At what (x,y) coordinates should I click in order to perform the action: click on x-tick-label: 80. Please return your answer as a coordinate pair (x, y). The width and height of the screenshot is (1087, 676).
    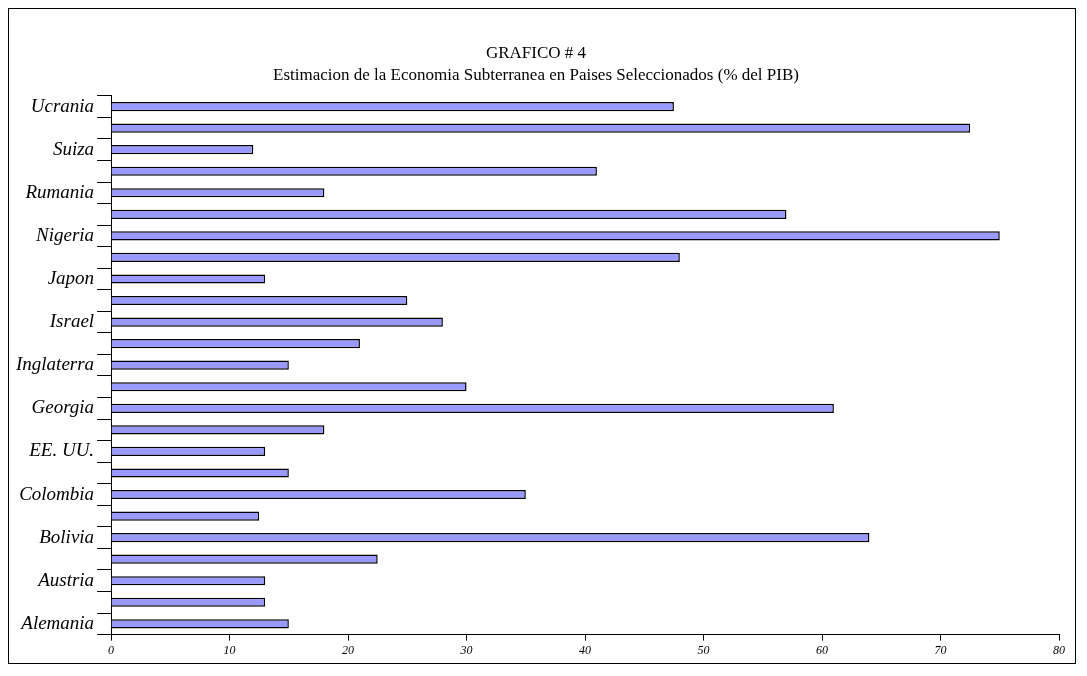
    Looking at the image, I should click on (1059, 649).